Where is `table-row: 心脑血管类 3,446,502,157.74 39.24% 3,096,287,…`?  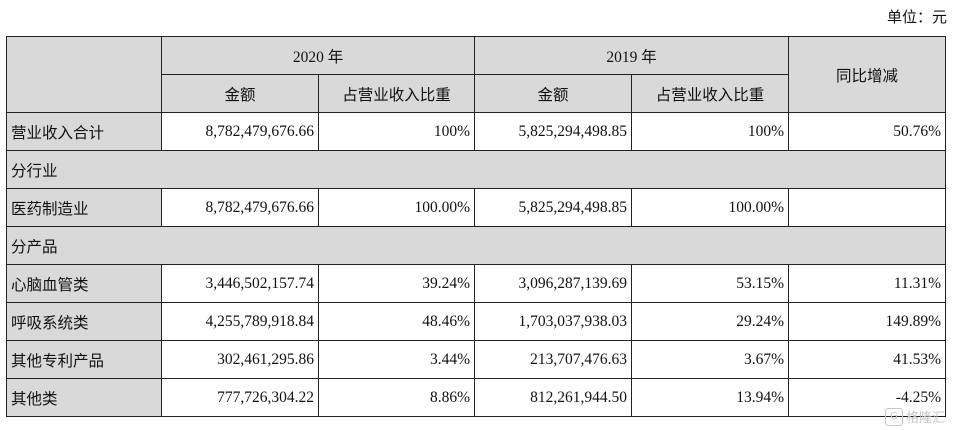
table-row: 心脑血管类 3,446,502,157.74 39.24% 3,096,287,… is located at coordinates (476, 283).